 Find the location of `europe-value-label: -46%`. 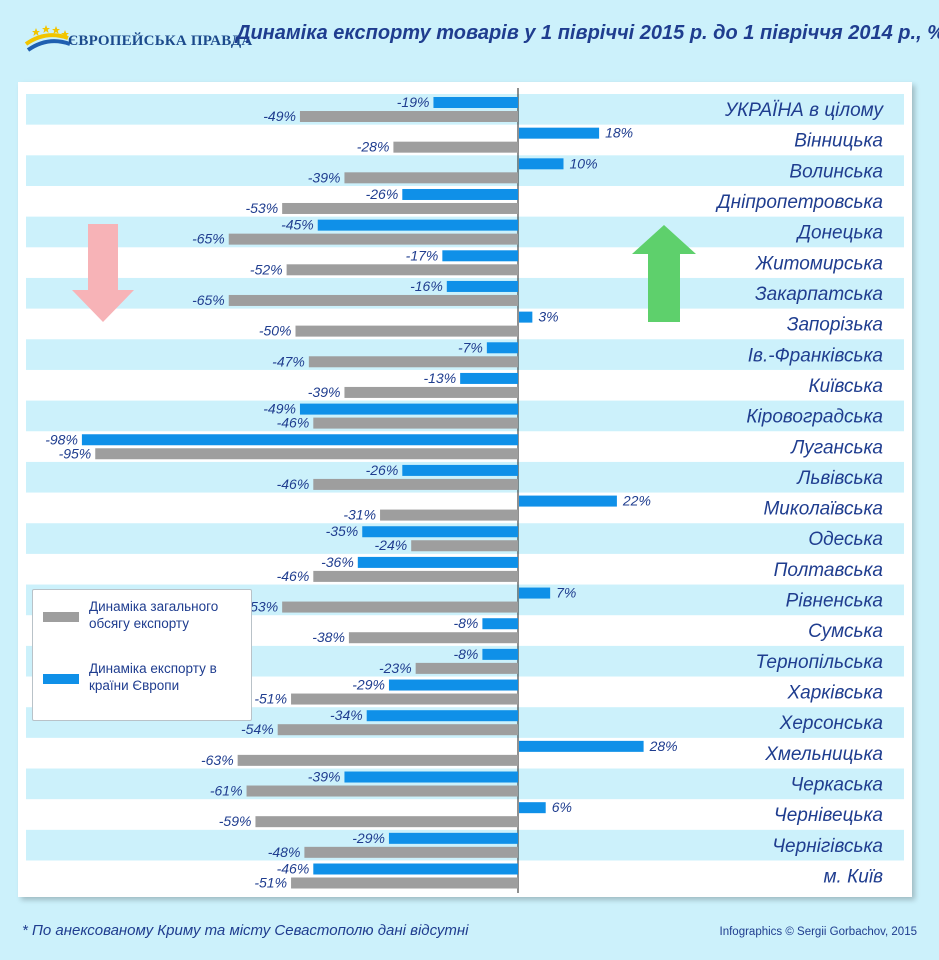

europe-value-label: -46% is located at coordinates (293, 869).